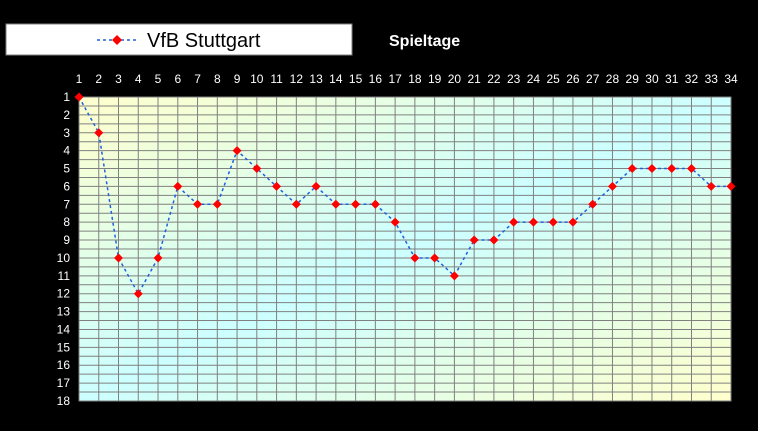  I want to click on legend: VfB Stuttgart, so click(179, 39).